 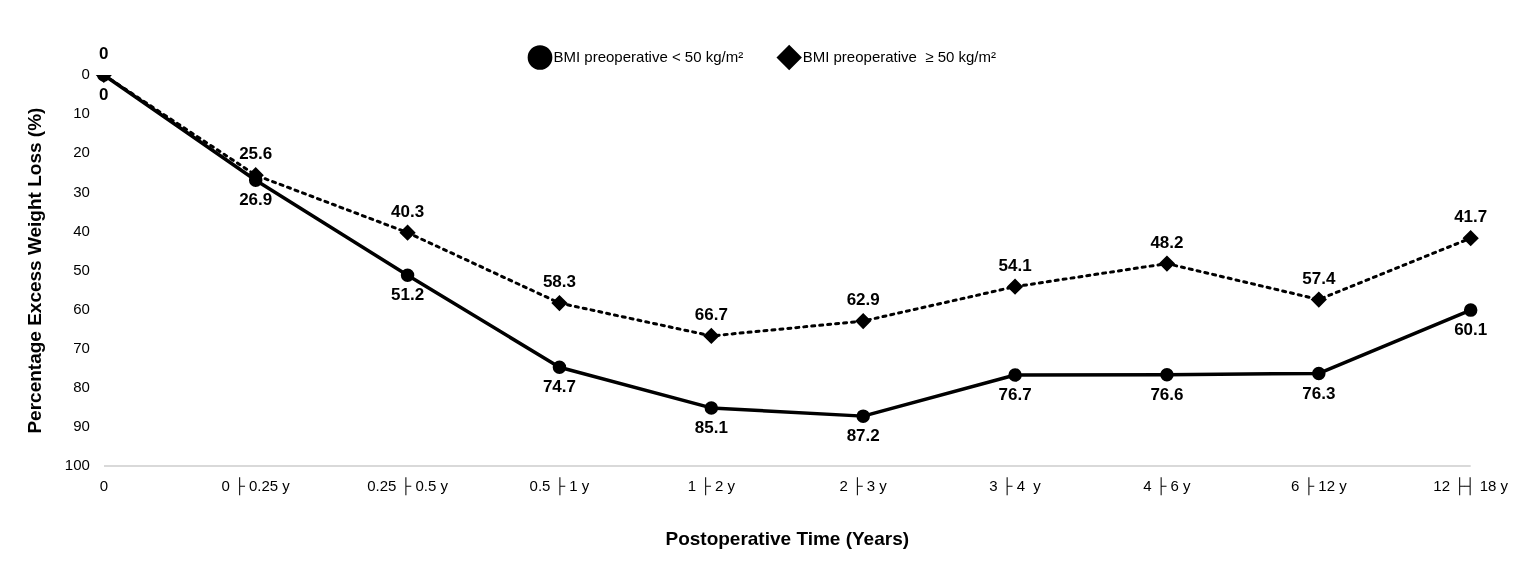 What do you see at coordinates (1471, 217) in the screenshot?
I see `data-label: 41.7` at bounding box center [1471, 217].